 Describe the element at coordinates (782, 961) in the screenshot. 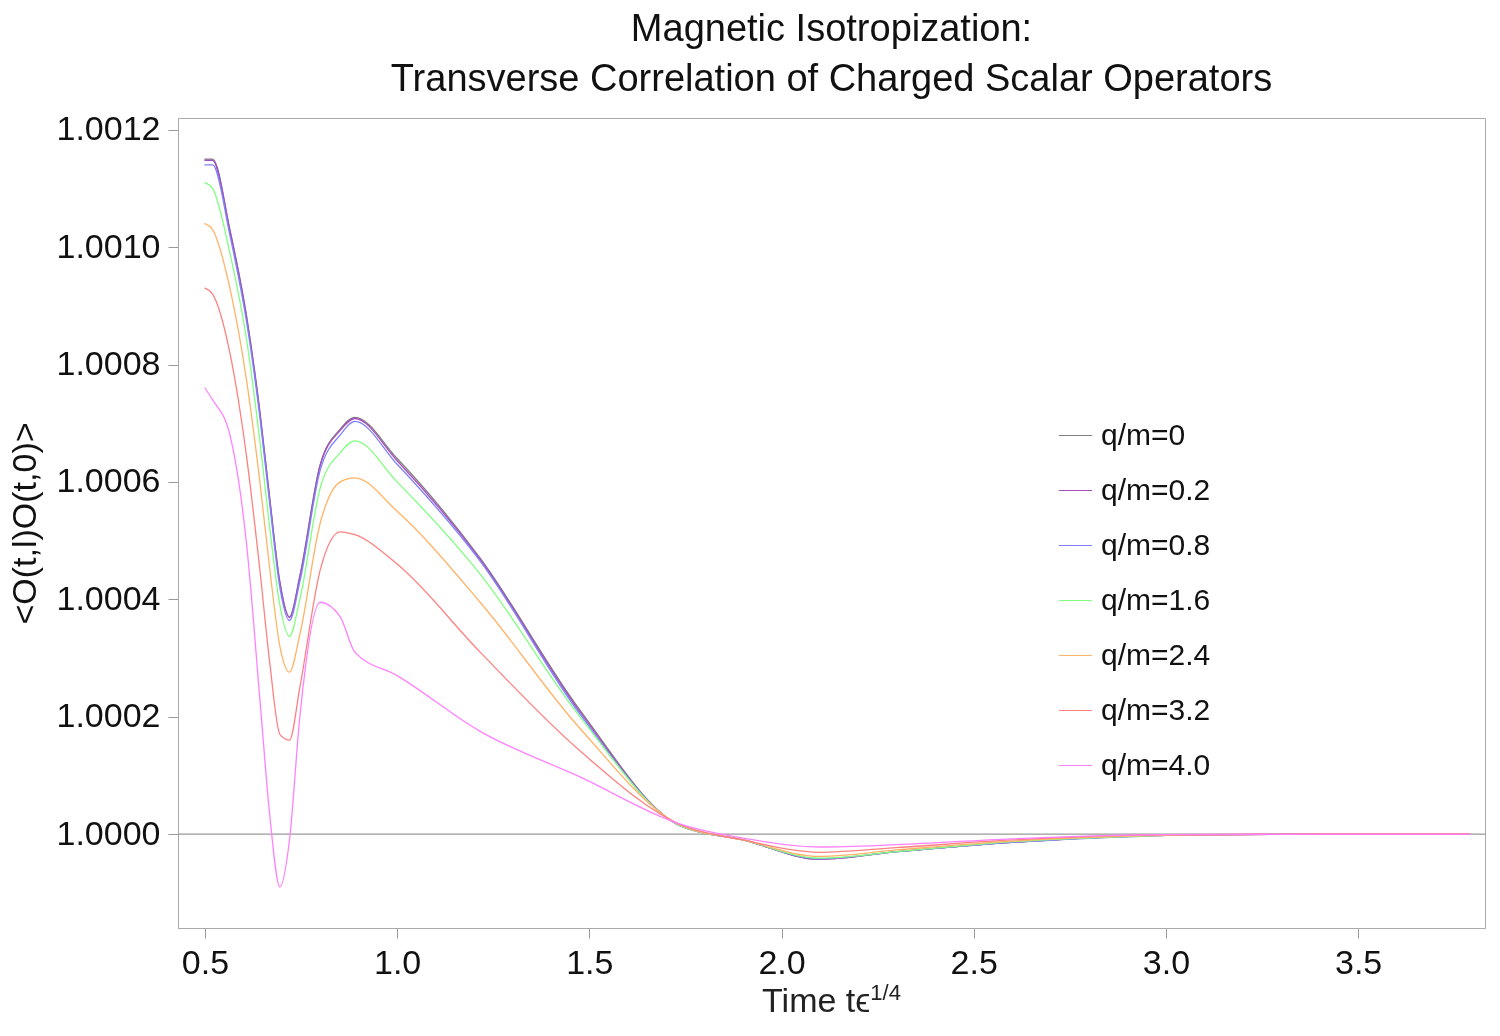

I see `x-tick-label: 2.0` at that location.